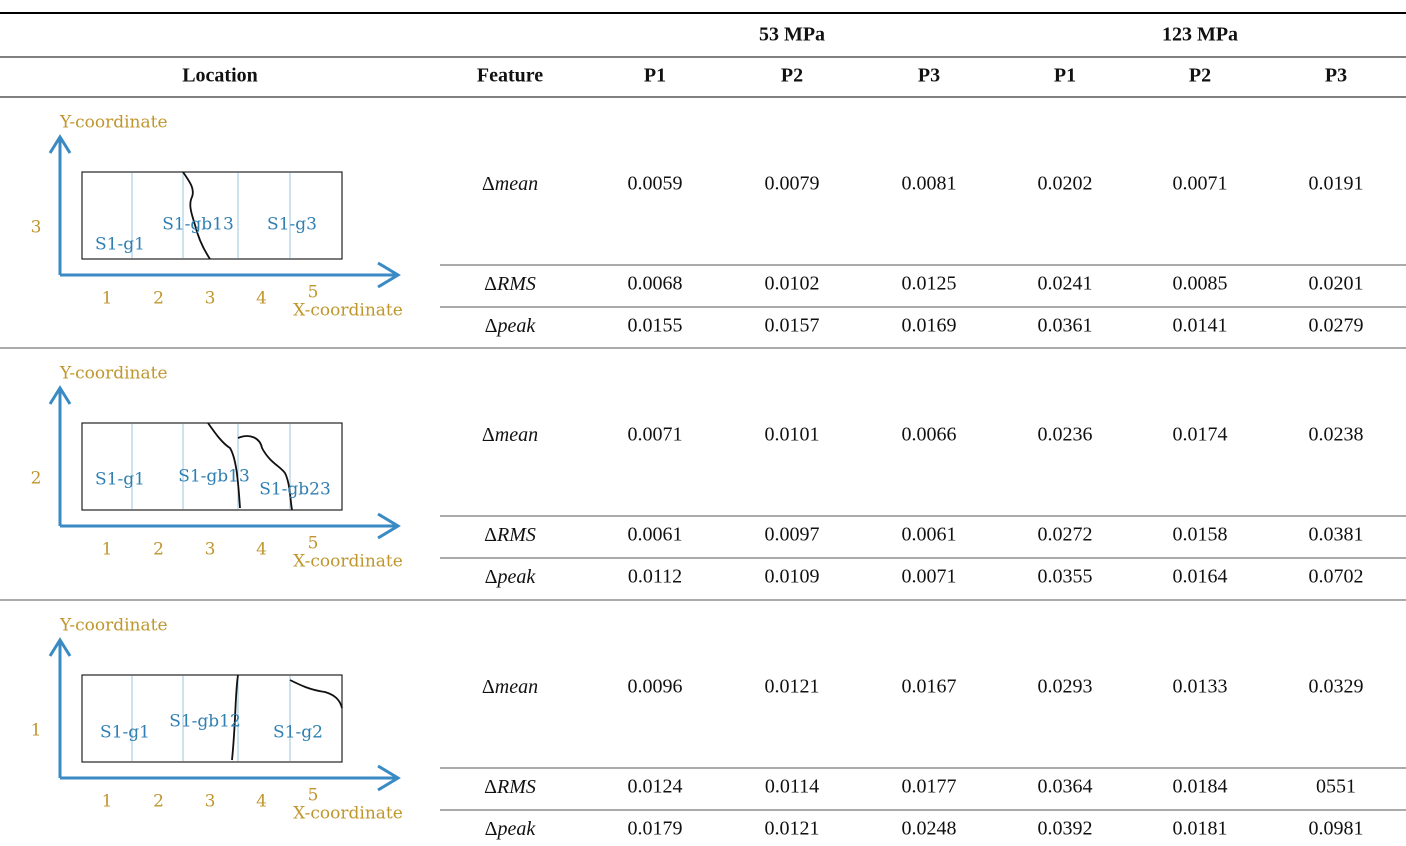 This screenshot has width=1406, height=846. Describe the element at coordinates (516, 284) in the screenshot. I see `feature-name: RMS` at that location.